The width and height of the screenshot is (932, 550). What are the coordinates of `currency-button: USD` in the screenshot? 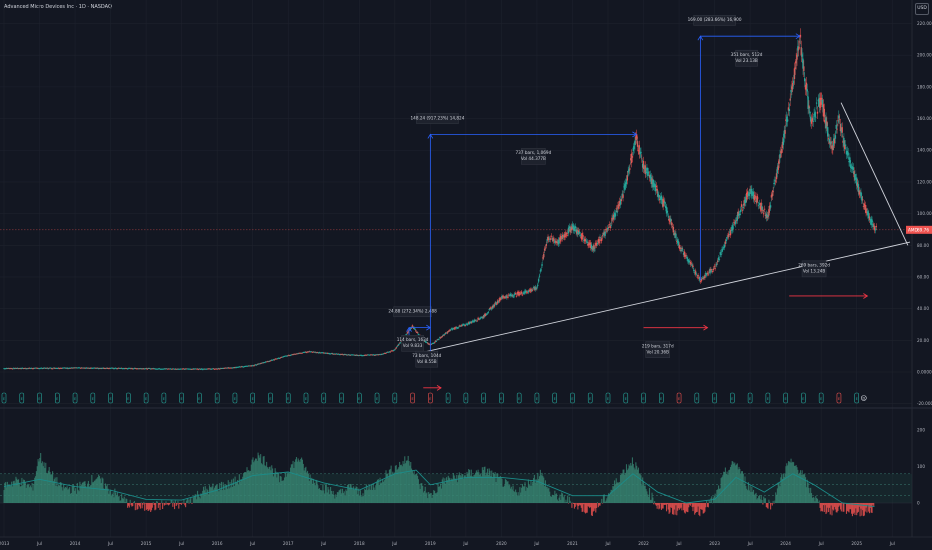 It's located at (922, 9).